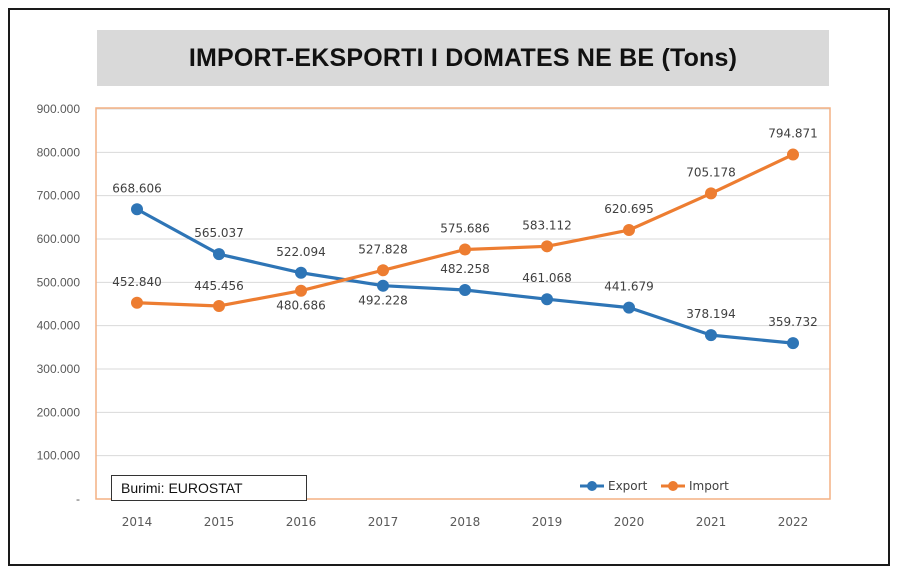 The width and height of the screenshot is (900, 575). Describe the element at coordinates (59, 109) in the screenshot. I see `y-tick-label: 900.000` at that location.